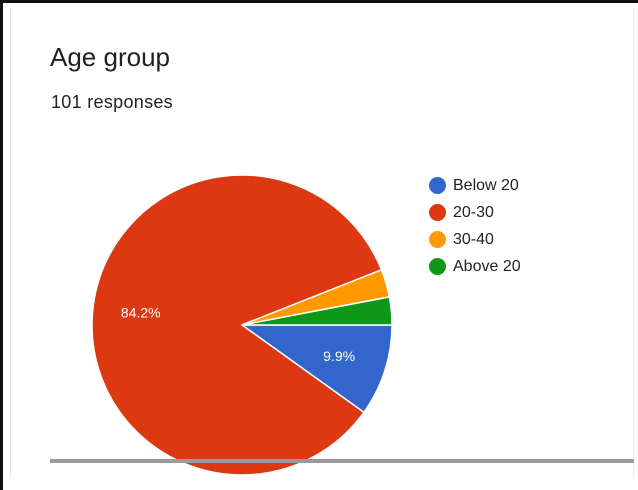  Describe the element at coordinates (487, 266) in the screenshot. I see `legend-label: Above 20` at that location.